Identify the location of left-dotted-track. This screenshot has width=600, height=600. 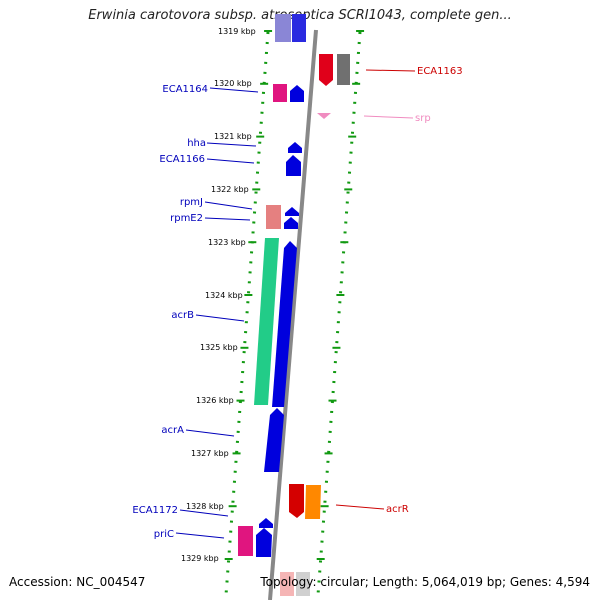
(247, 313).